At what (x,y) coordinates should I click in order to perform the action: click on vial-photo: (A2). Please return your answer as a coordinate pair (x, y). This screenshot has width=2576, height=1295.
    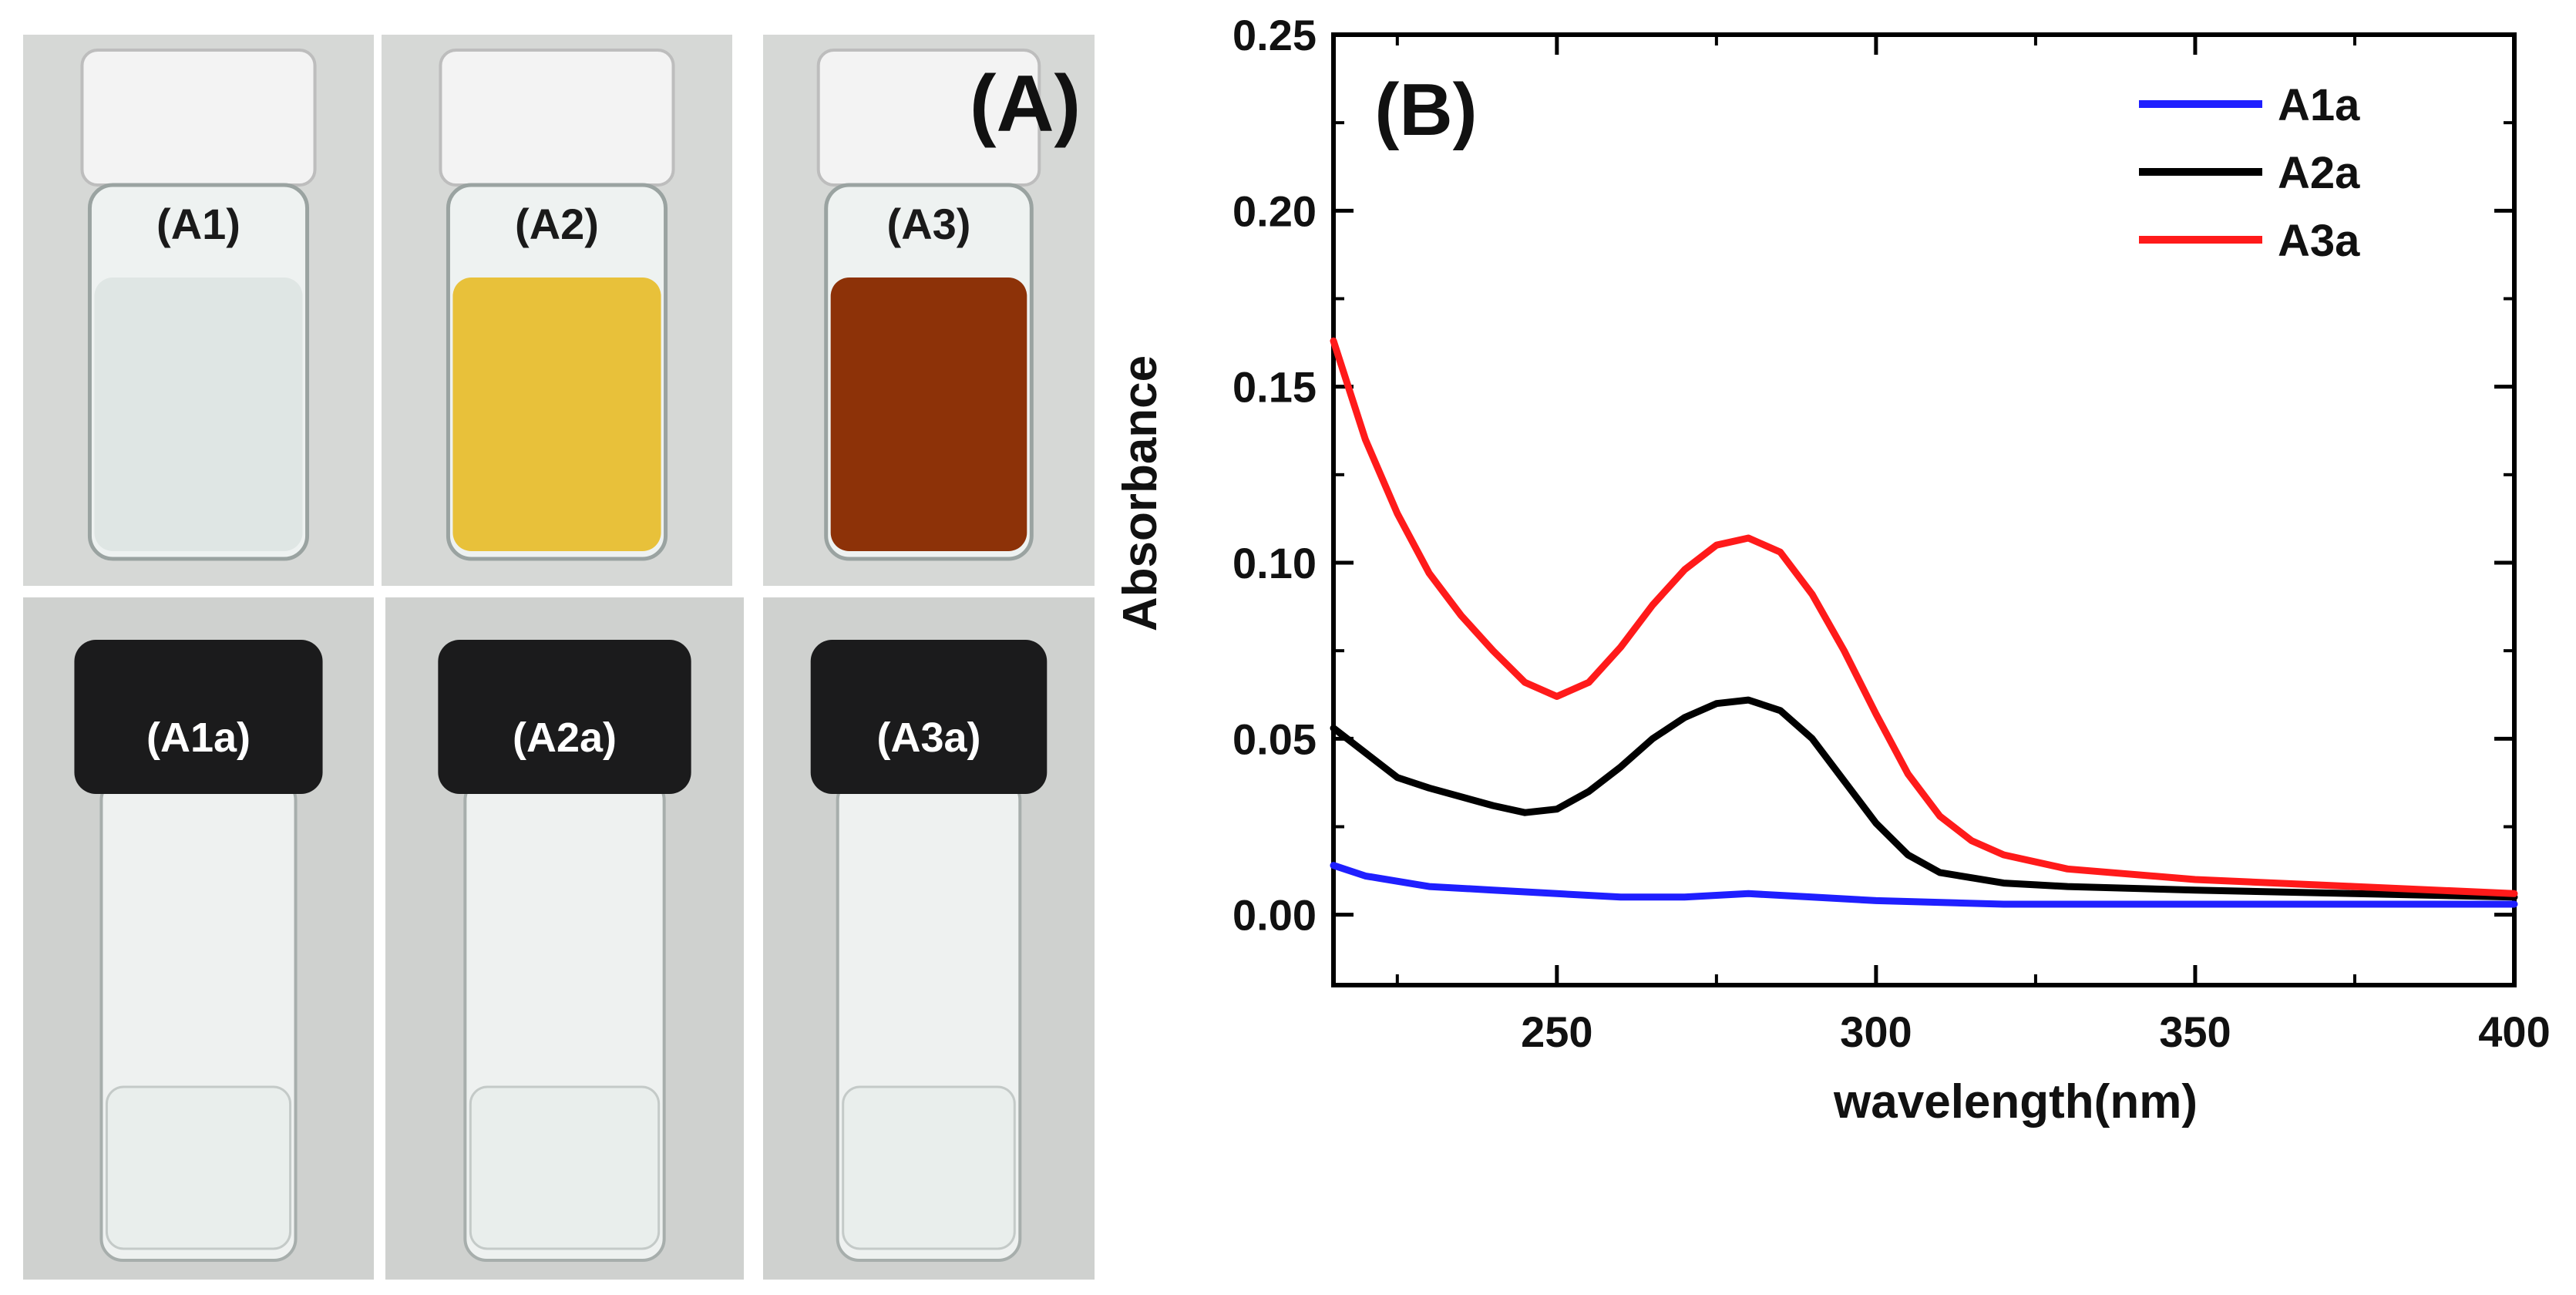
    Looking at the image, I should click on (557, 311).